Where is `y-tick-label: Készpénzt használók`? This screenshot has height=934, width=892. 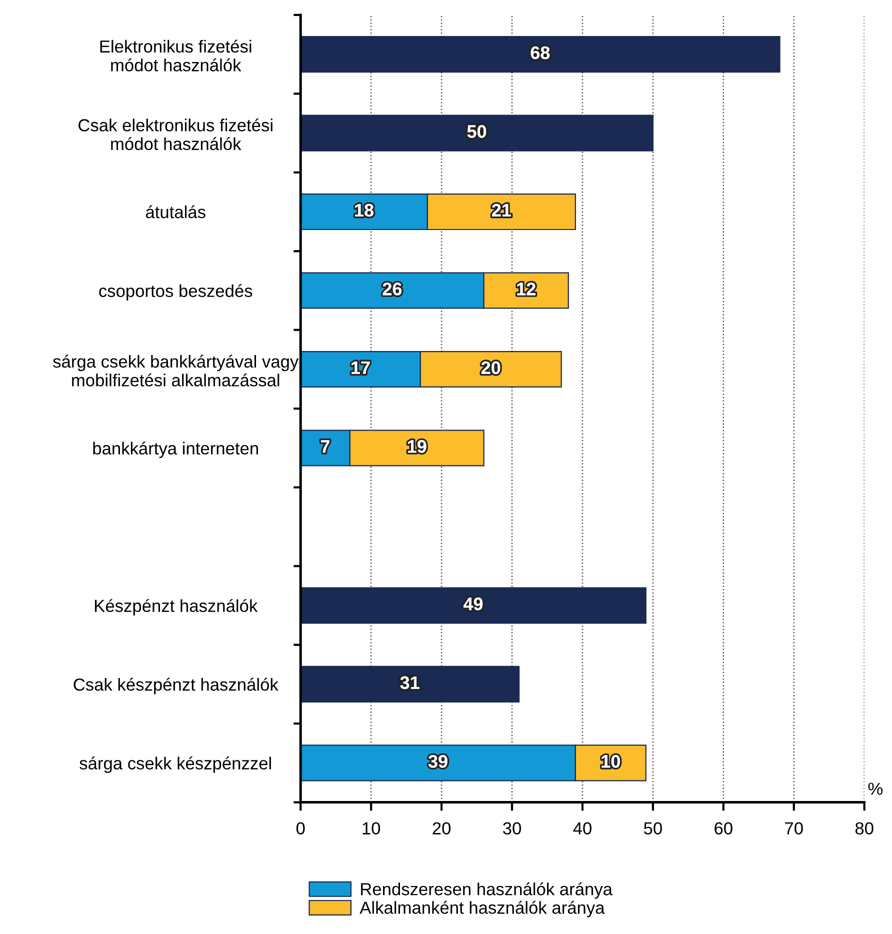 y-tick-label: Készpénzt használók is located at coordinates (176, 607).